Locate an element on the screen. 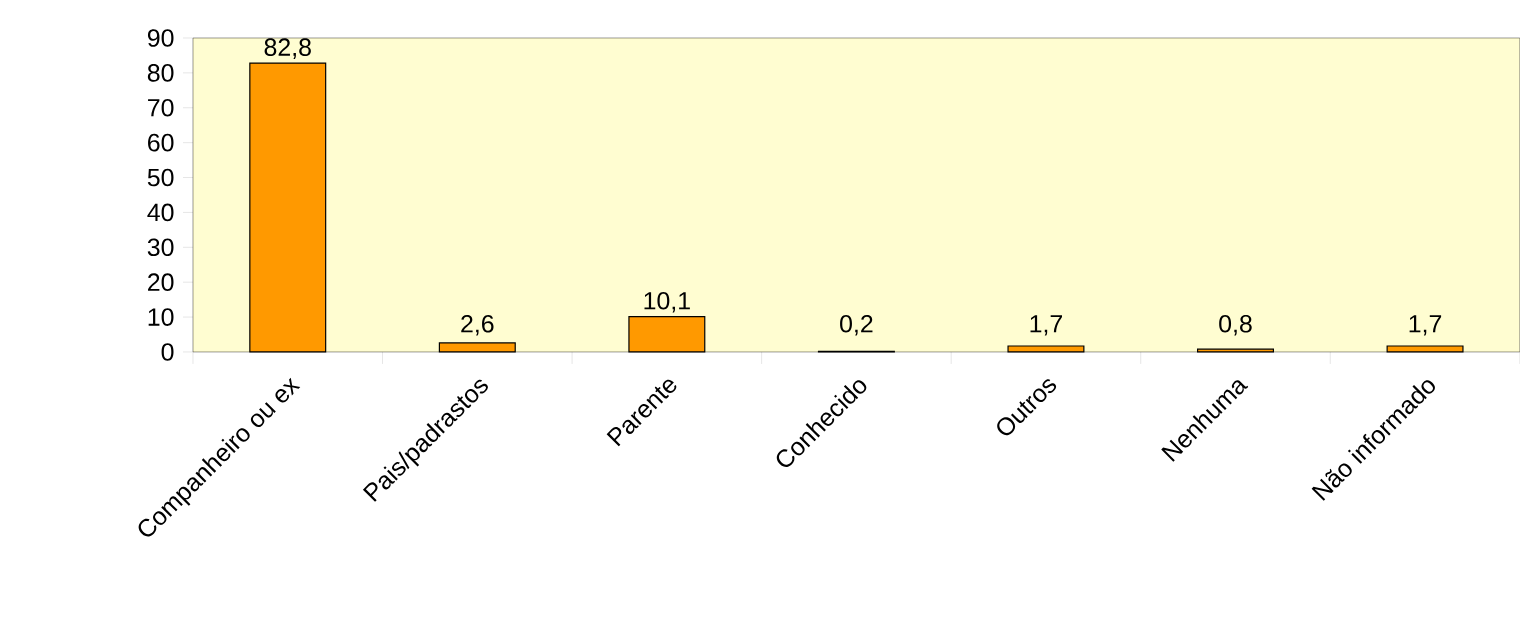 The height and width of the screenshot is (634, 1520). y-tick-label: 20 is located at coordinates (161, 282).